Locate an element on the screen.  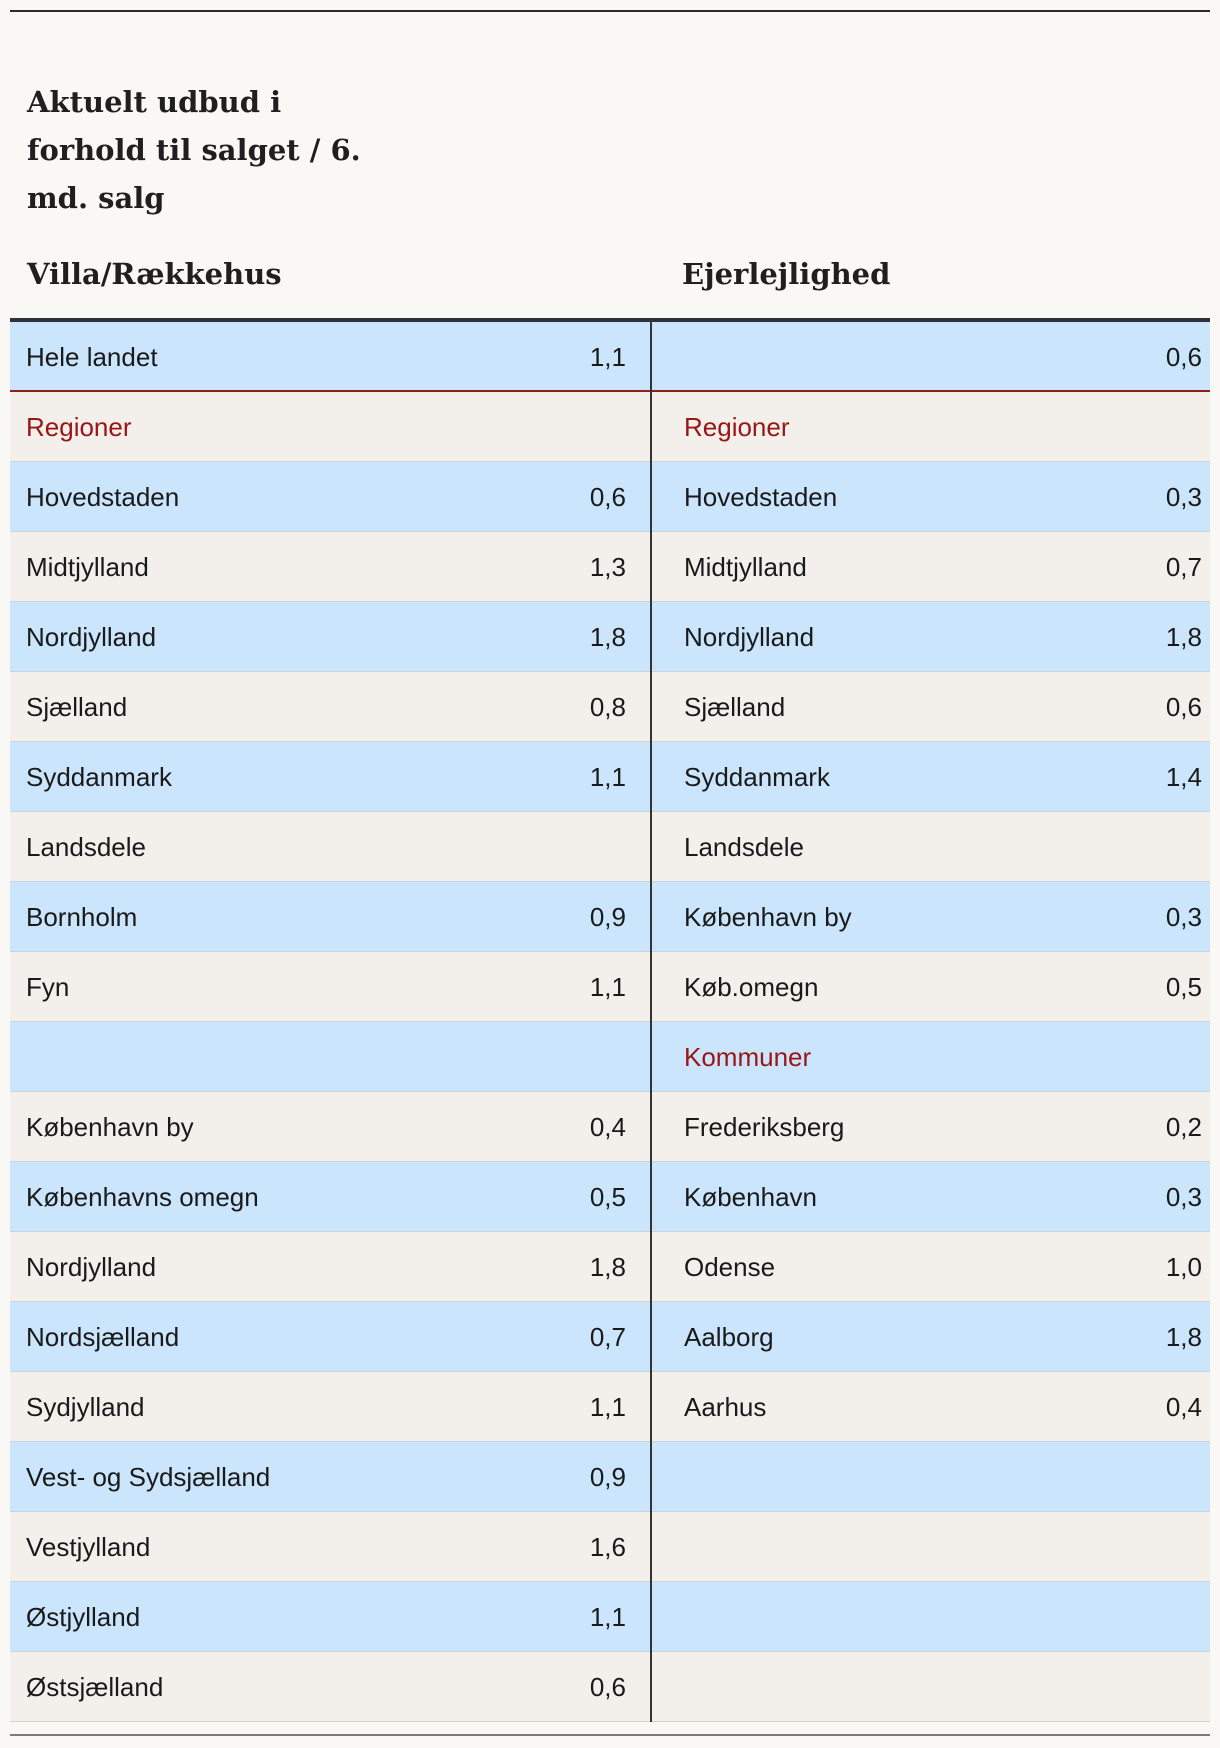
column-heading-villa: Villa/Rækkehus is located at coordinates (154, 274).